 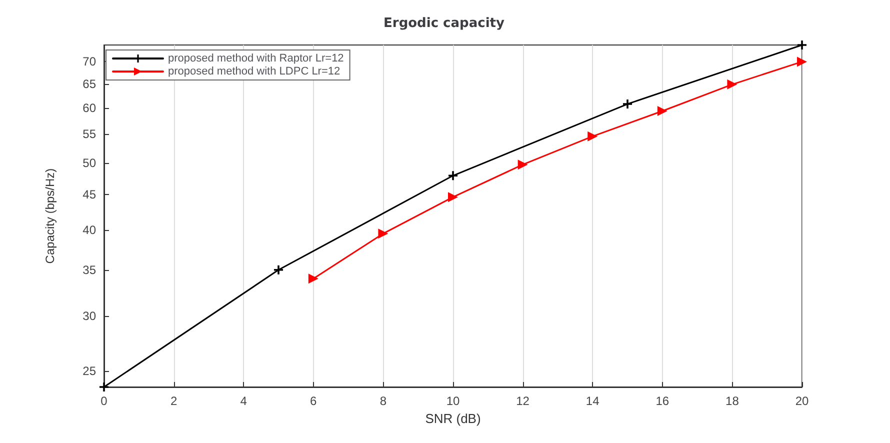 What do you see at coordinates (453, 401) in the screenshot?
I see `x-tick-label: 10` at bounding box center [453, 401].